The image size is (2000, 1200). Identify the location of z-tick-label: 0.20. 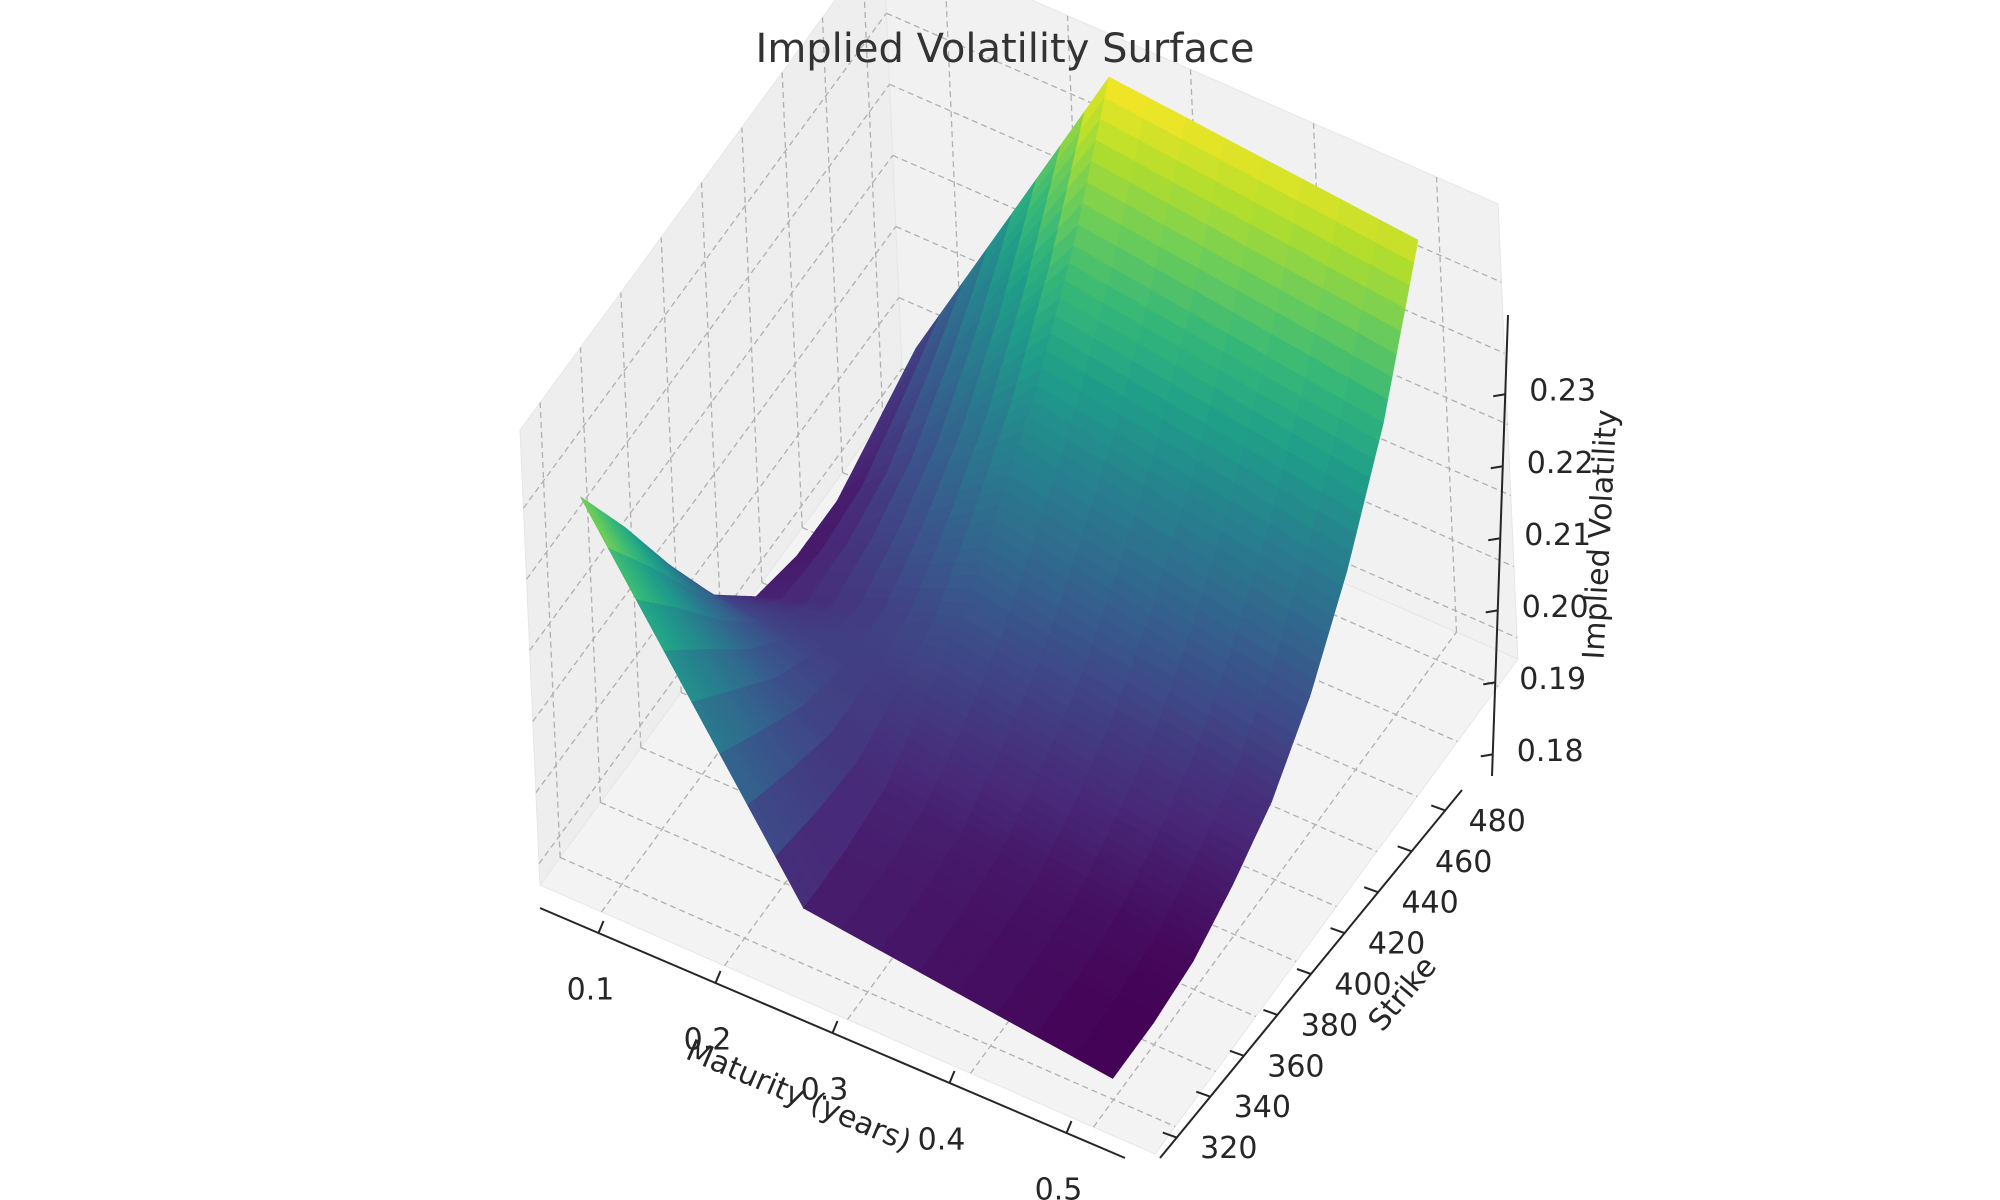
(1555, 607).